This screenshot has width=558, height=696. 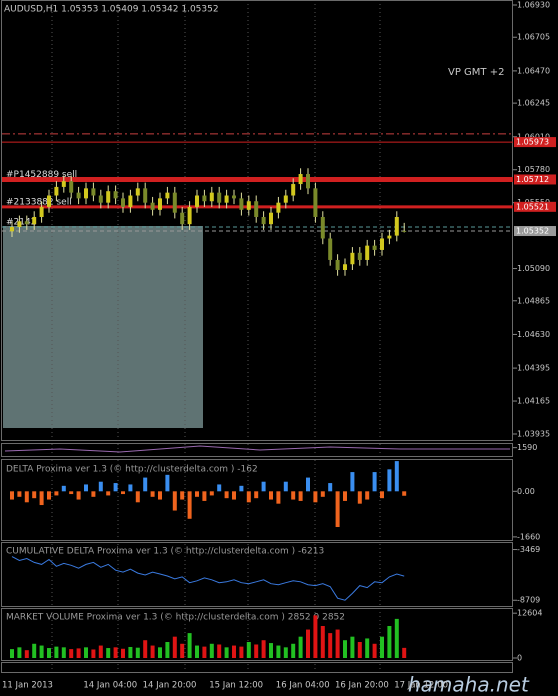 What do you see at coordinates (533, 268) in the screenshot?
I see `y-tick-label: 1.05090` at bounding box center [533, 268].